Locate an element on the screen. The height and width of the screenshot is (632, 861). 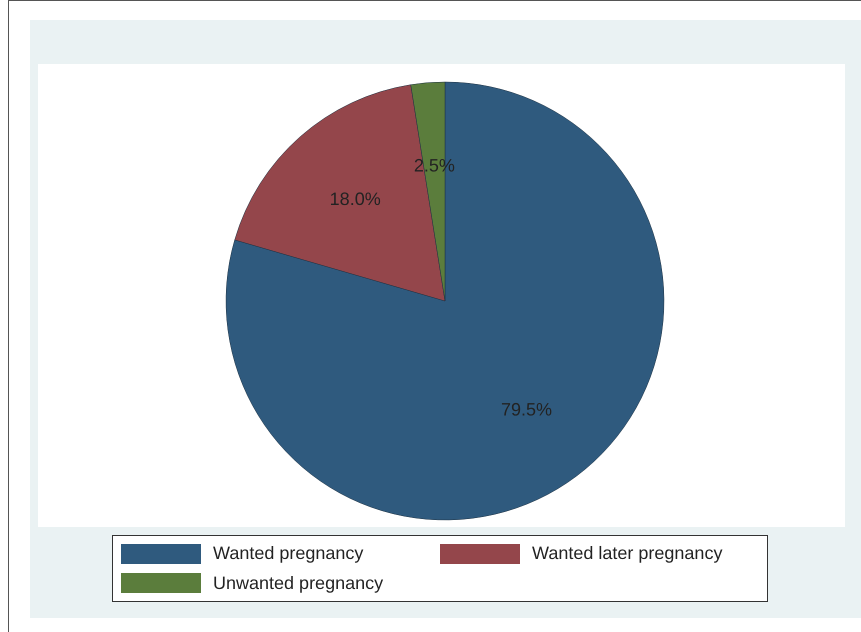
legend-label: Wanted pregnancy is located at coordinates (288, 553).